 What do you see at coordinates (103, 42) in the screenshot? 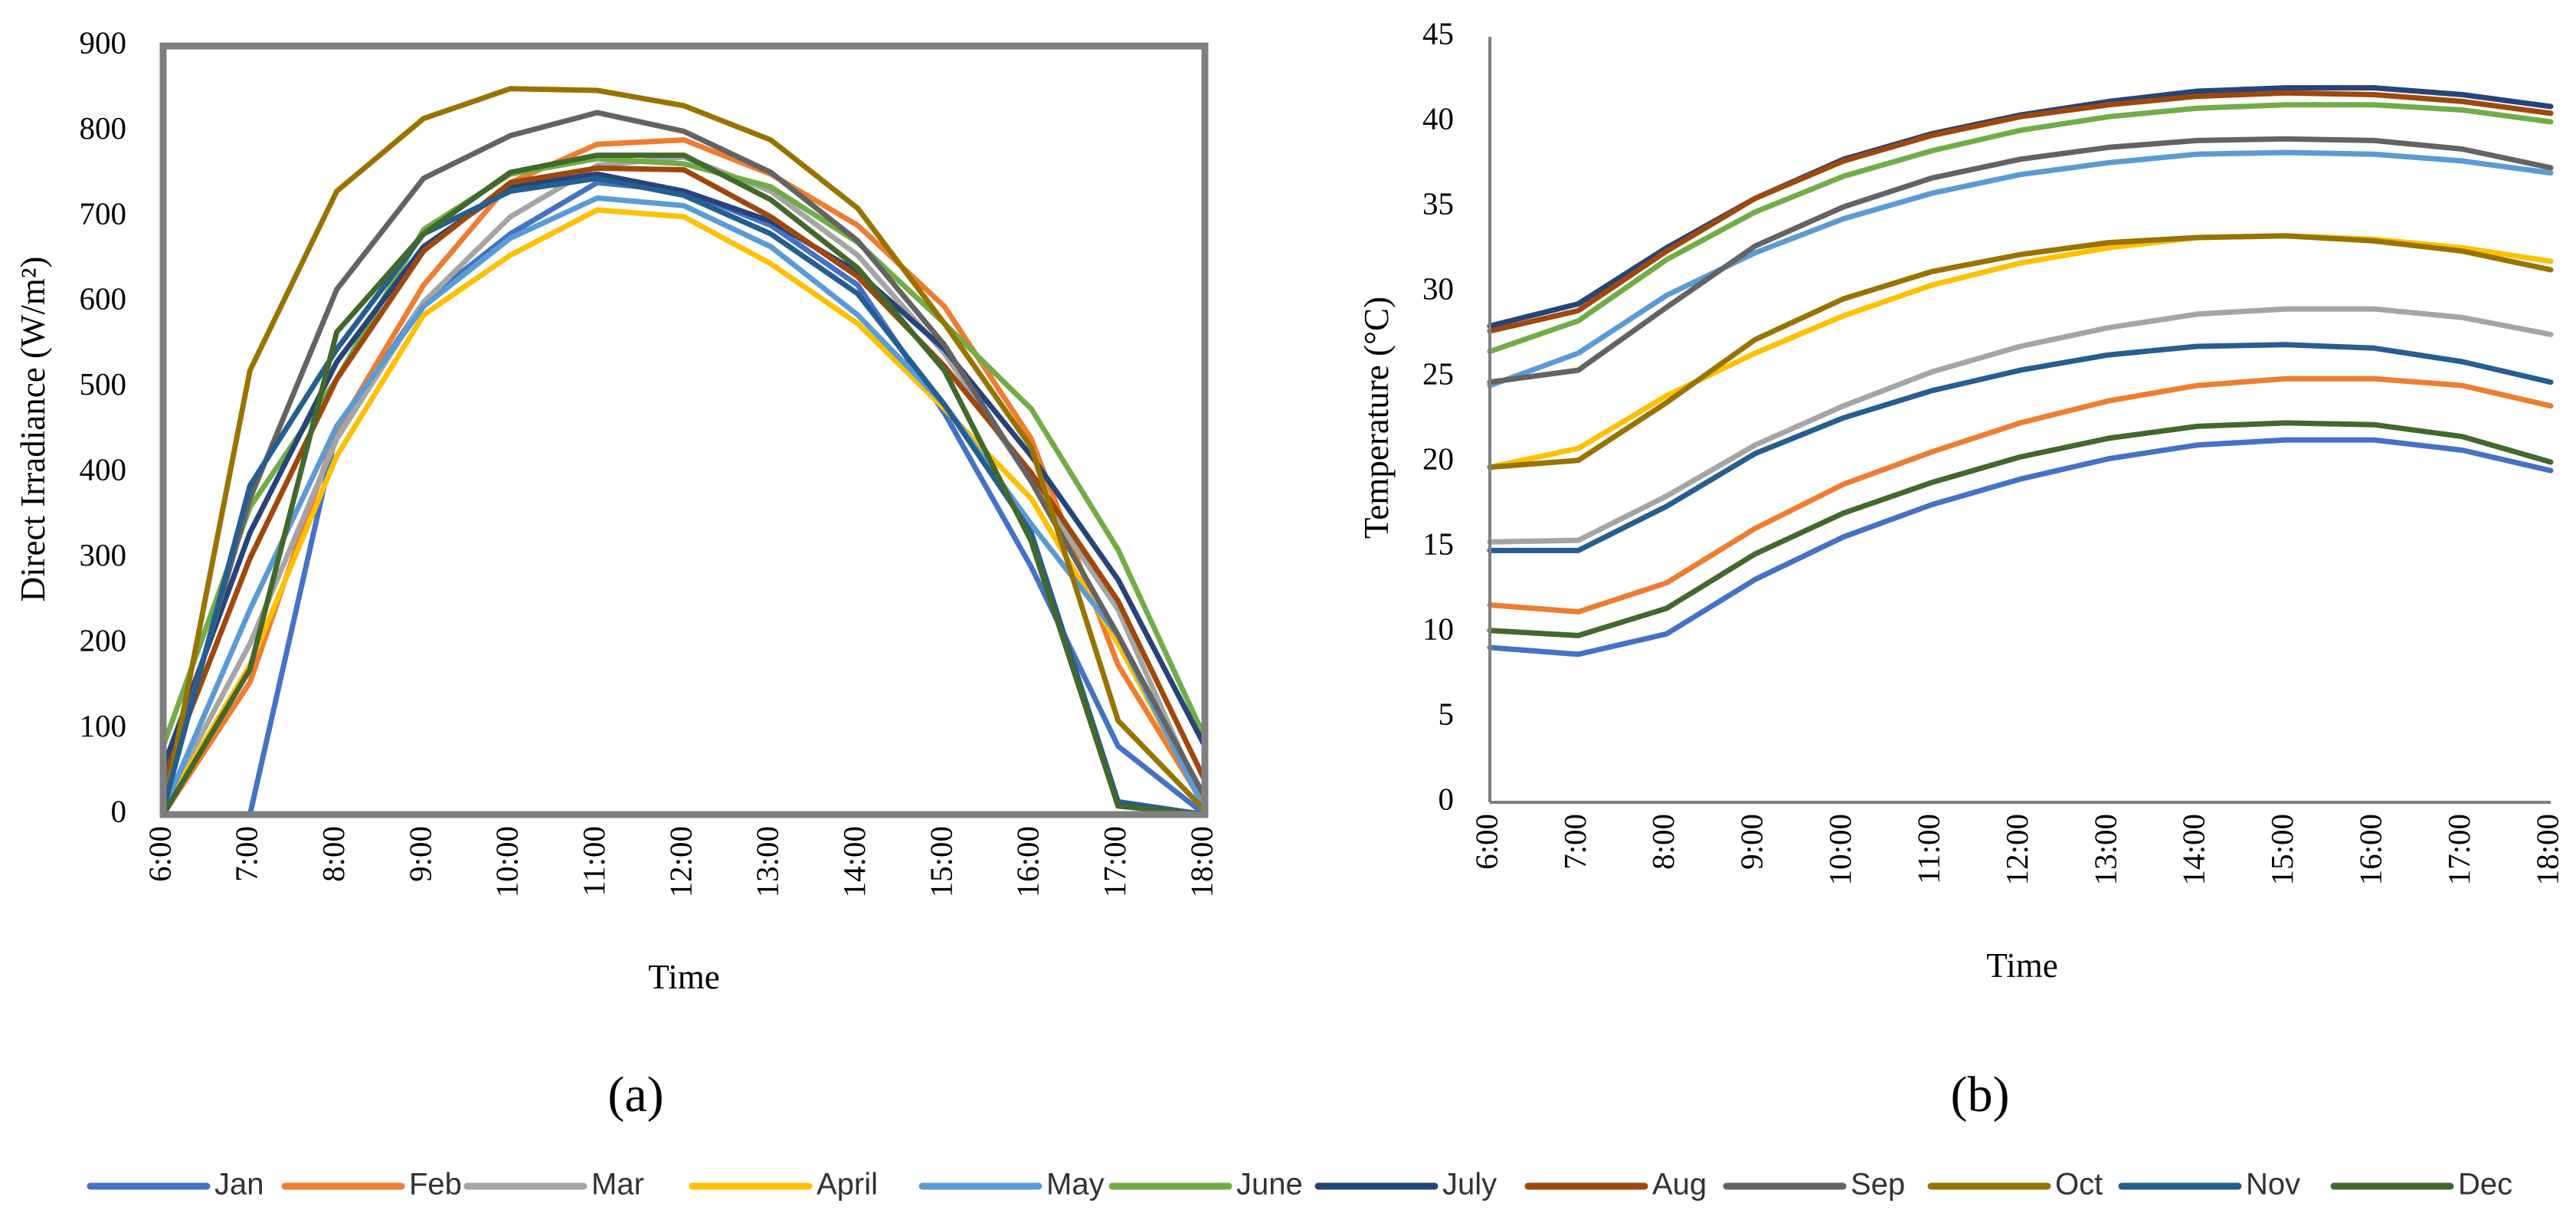
I see `panel-a-y-tick-label: 900` at bounding box center [103, 42].